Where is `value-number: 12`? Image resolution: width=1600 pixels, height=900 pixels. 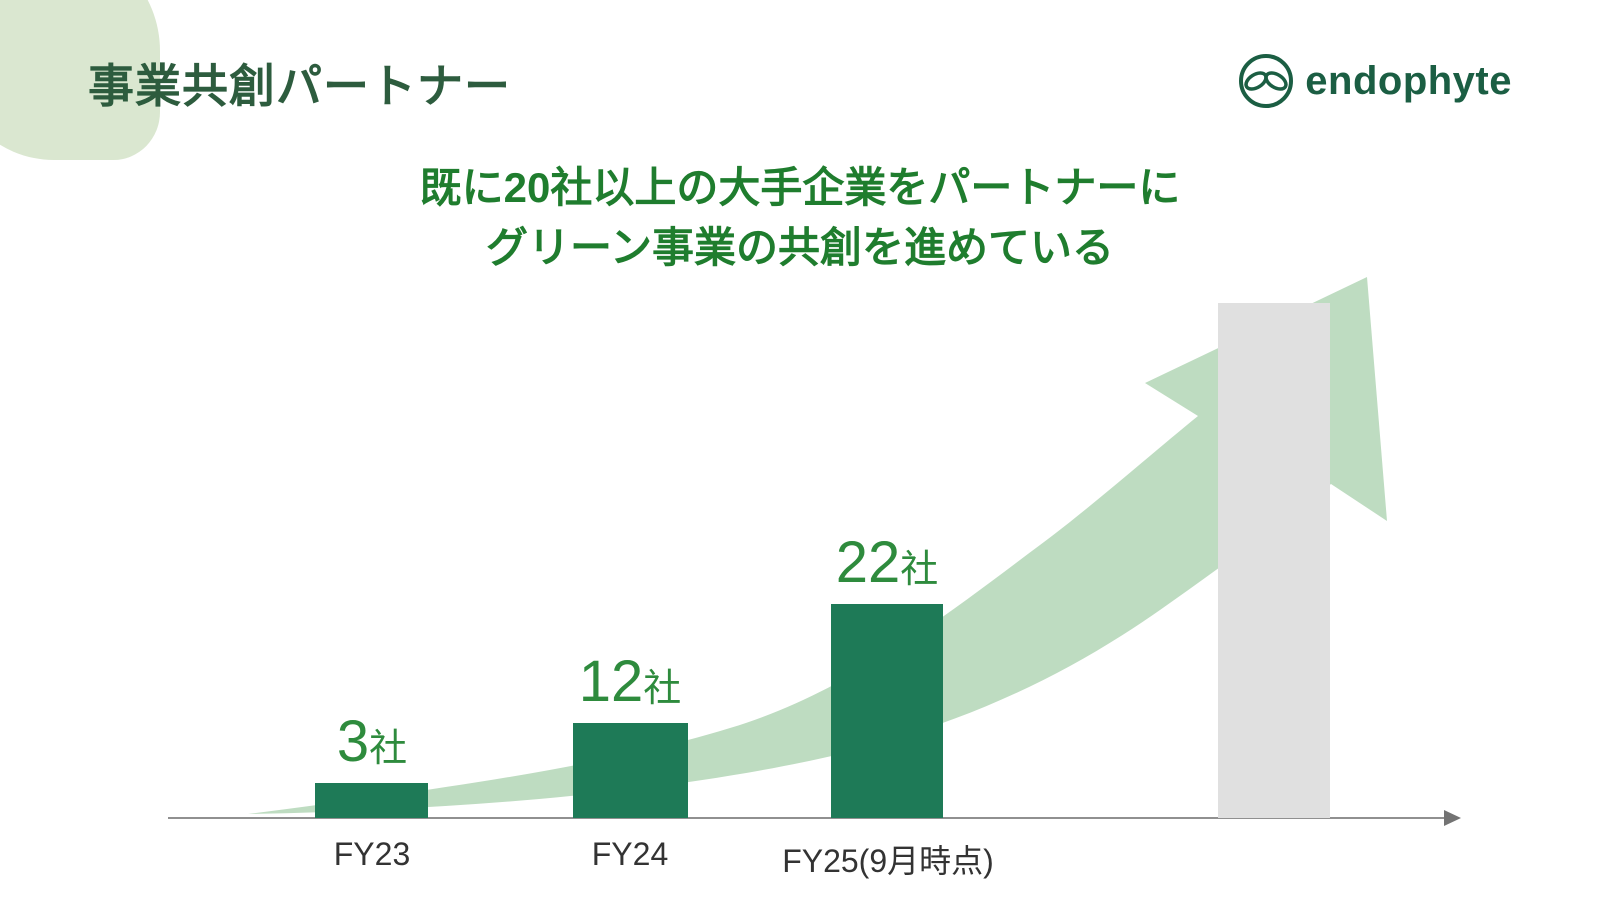
value-number: 12 is located at coordinates (611, 681).